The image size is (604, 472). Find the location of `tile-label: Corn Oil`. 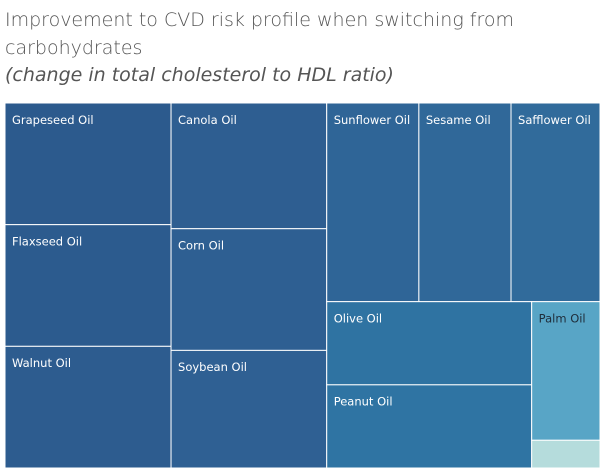

tile-label: Corn Oil is located at coordinates (201, 246).